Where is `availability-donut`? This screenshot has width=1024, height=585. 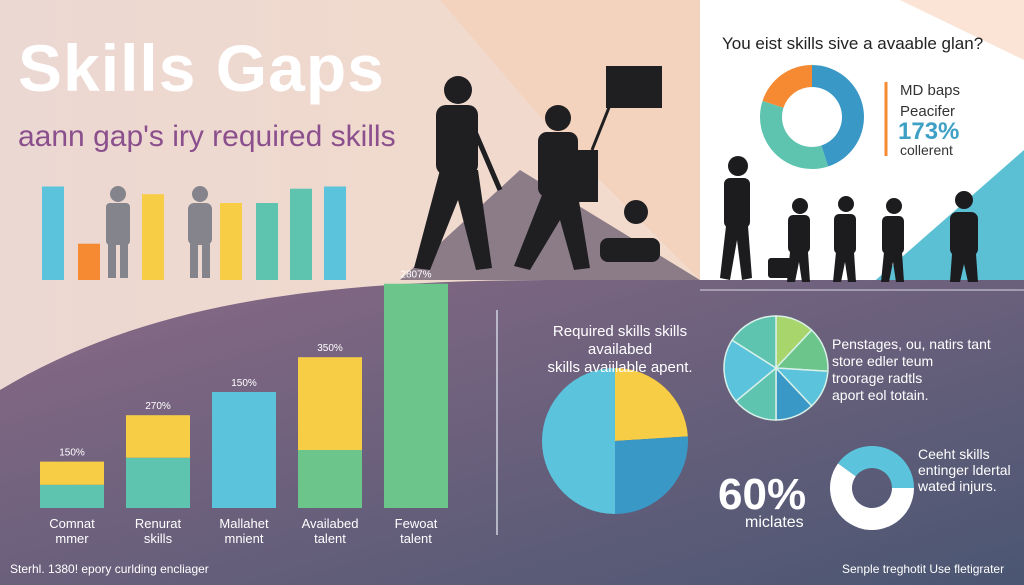
availability-donut is located at coordinates (812, 117).